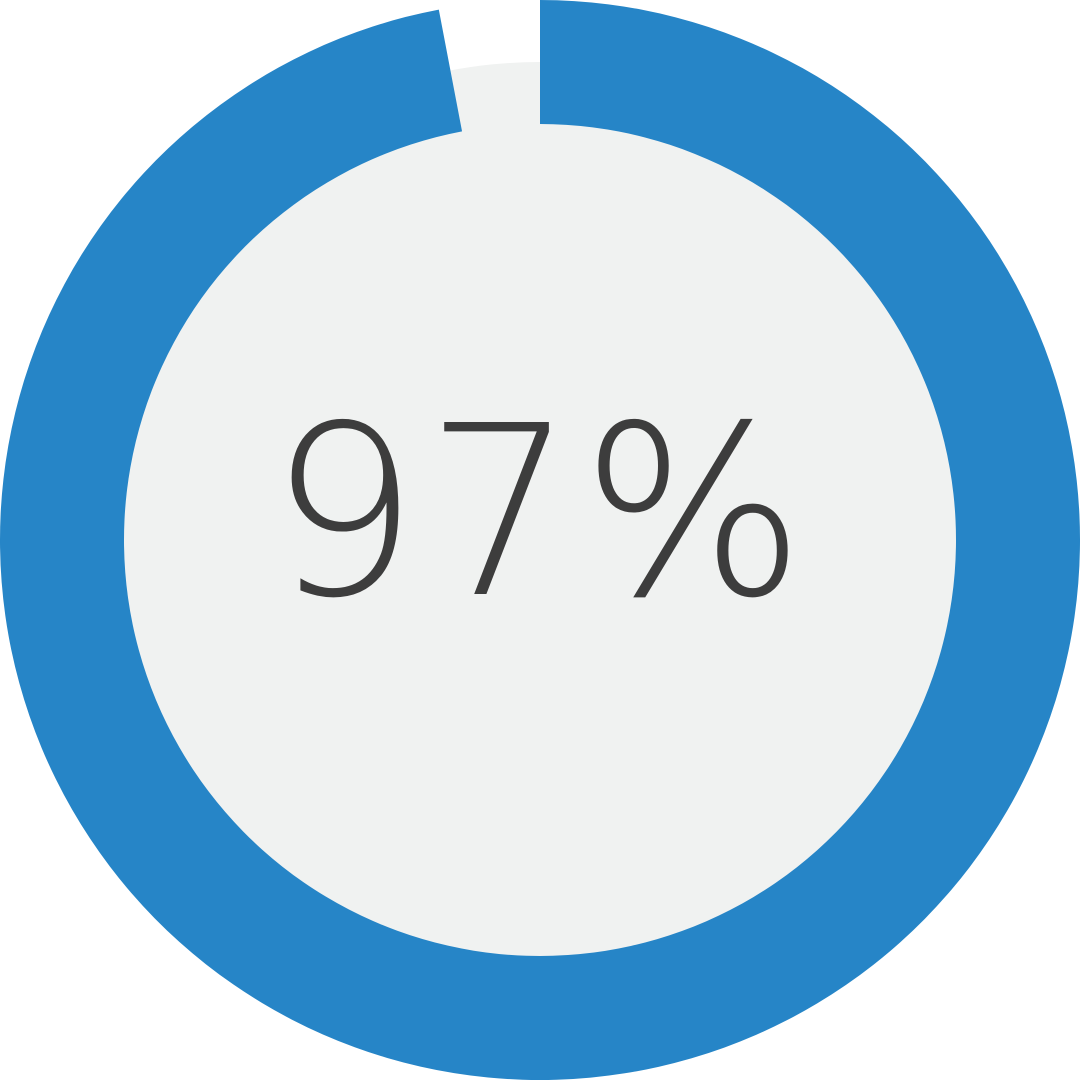  Describe the element at coordinates (540, 512) in the screenshot. I see `percent-label: 97%` at that location.